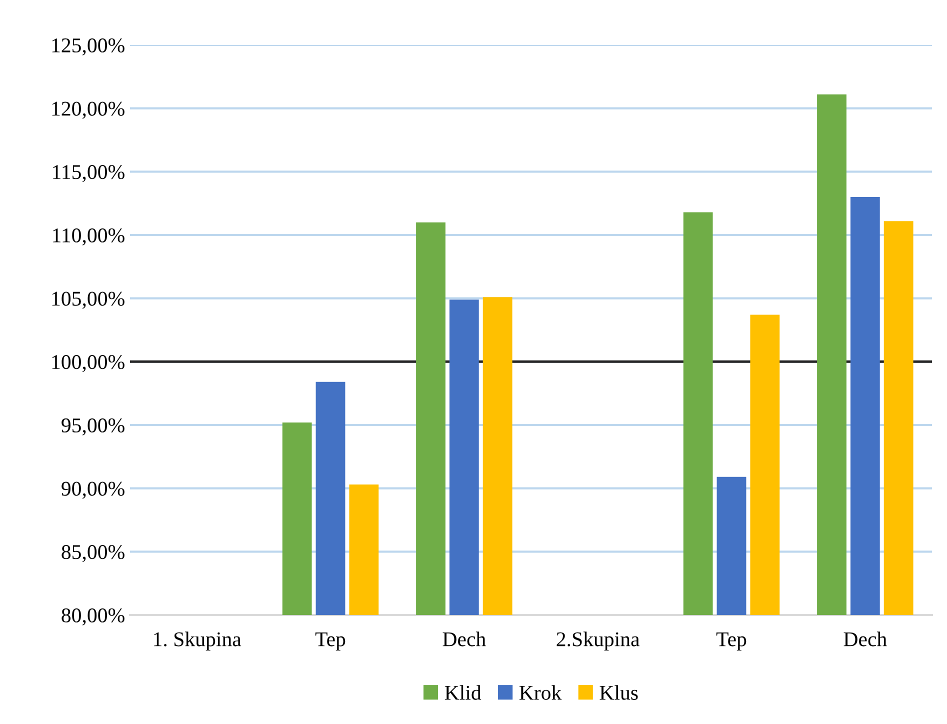  Describe the element at coordinates (198, 641) in the screenshot. I see `x-tick-label: 1. Skupina` at that location.